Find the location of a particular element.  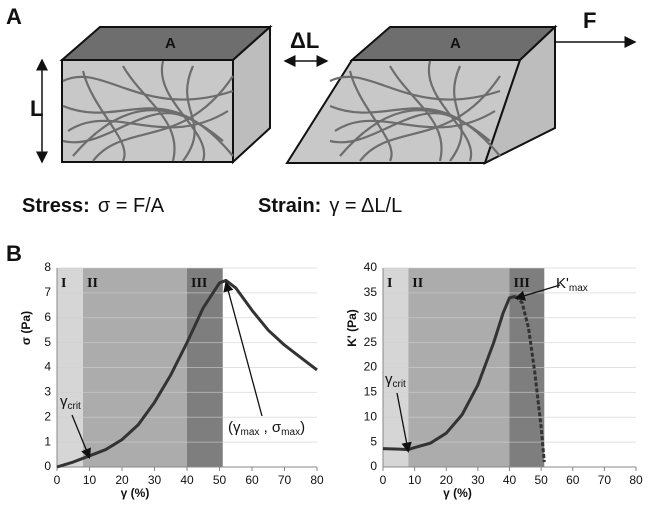

annotation: (γmax , σmax) is located at coordinates (266, 428).